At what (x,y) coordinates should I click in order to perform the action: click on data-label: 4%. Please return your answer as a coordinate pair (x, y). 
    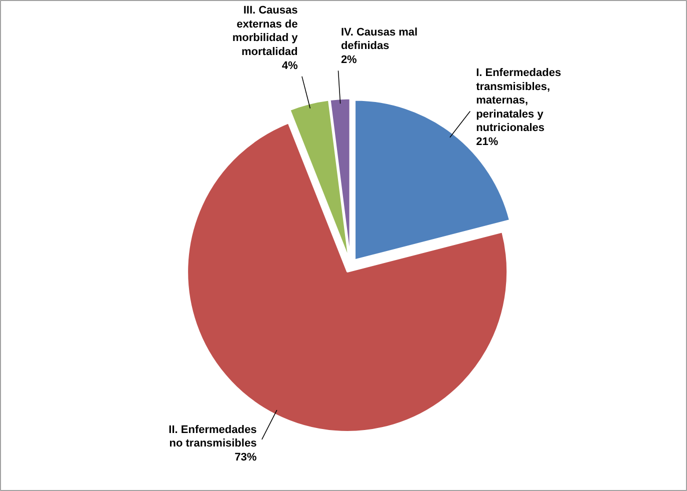
    Looking at the image, I should click on (290, 66).